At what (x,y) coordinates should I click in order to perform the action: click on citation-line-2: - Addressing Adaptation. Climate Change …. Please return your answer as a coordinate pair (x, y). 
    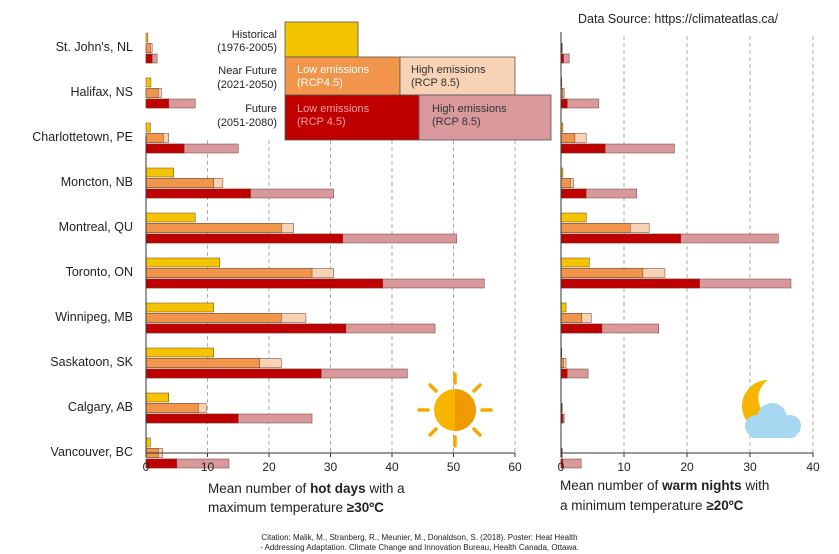
    Looking at the image, I should click on (419, 547).